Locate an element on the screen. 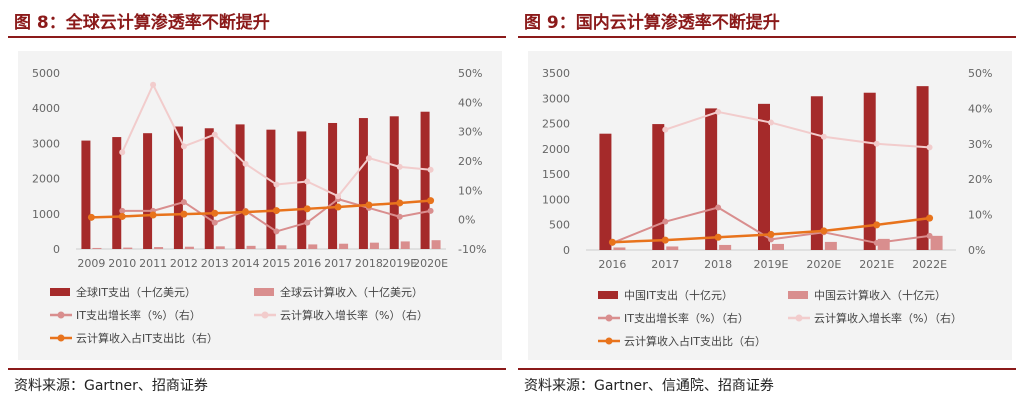 The width and height of the screenshot is (1024, 401). right-chart-x-tick: 2022E is located at coordinates (929, 264).